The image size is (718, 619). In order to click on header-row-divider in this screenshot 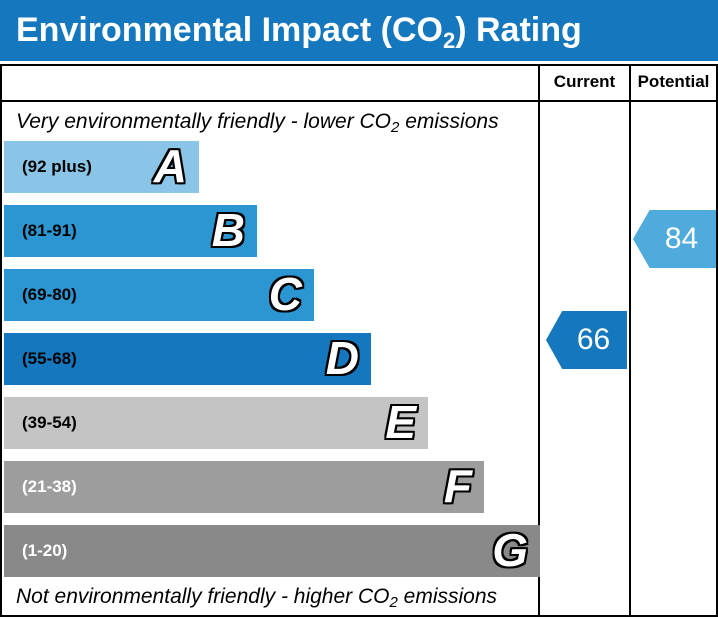, I will do `click(359, 101)`.